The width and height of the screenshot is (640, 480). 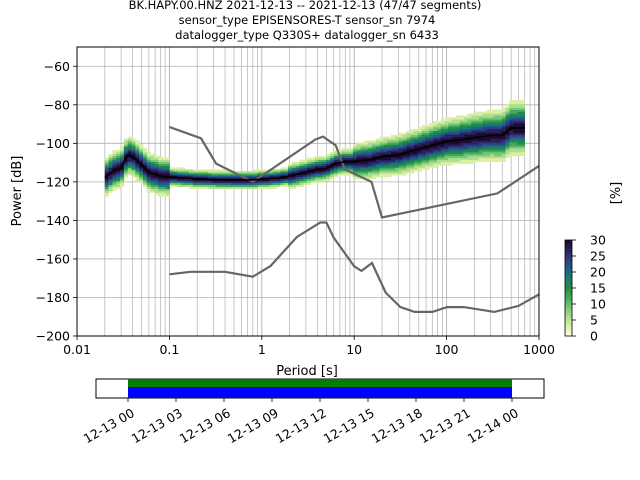 I want to click on y-tick-label: −100, so click(x=53, y=143).